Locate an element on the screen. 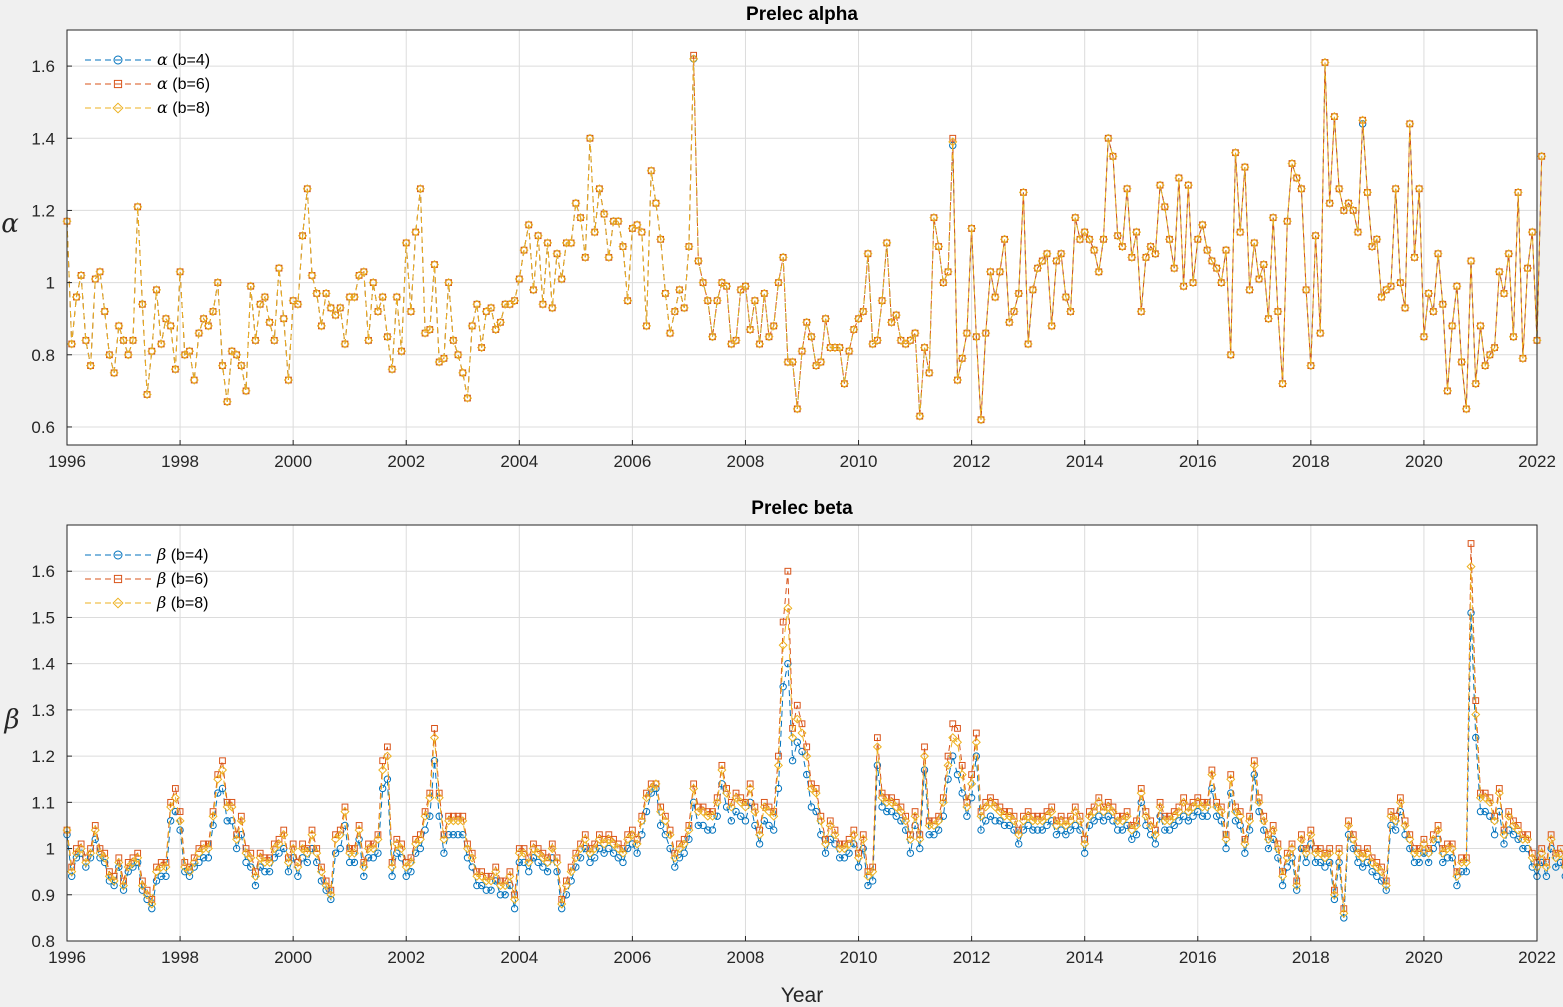 The image size is (1563, 1007). alpha-xtick-label: 2014 is located at coordinates (1085, 461).